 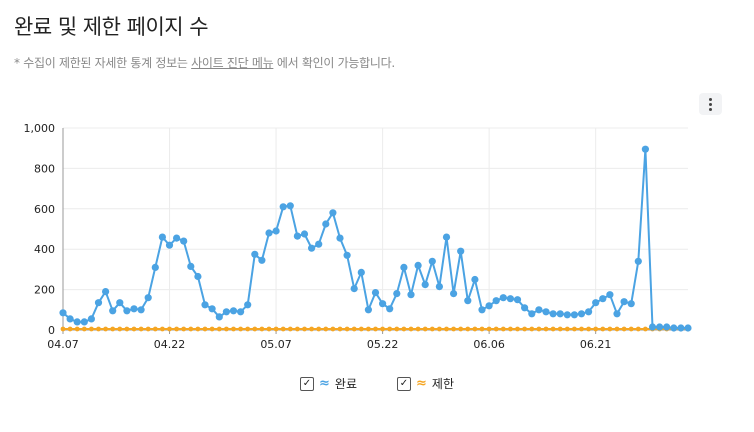 What do you see at coordinates (710, 104) in the screenshot?
I see `chart-menu-button` at bounding box center [710, 104].